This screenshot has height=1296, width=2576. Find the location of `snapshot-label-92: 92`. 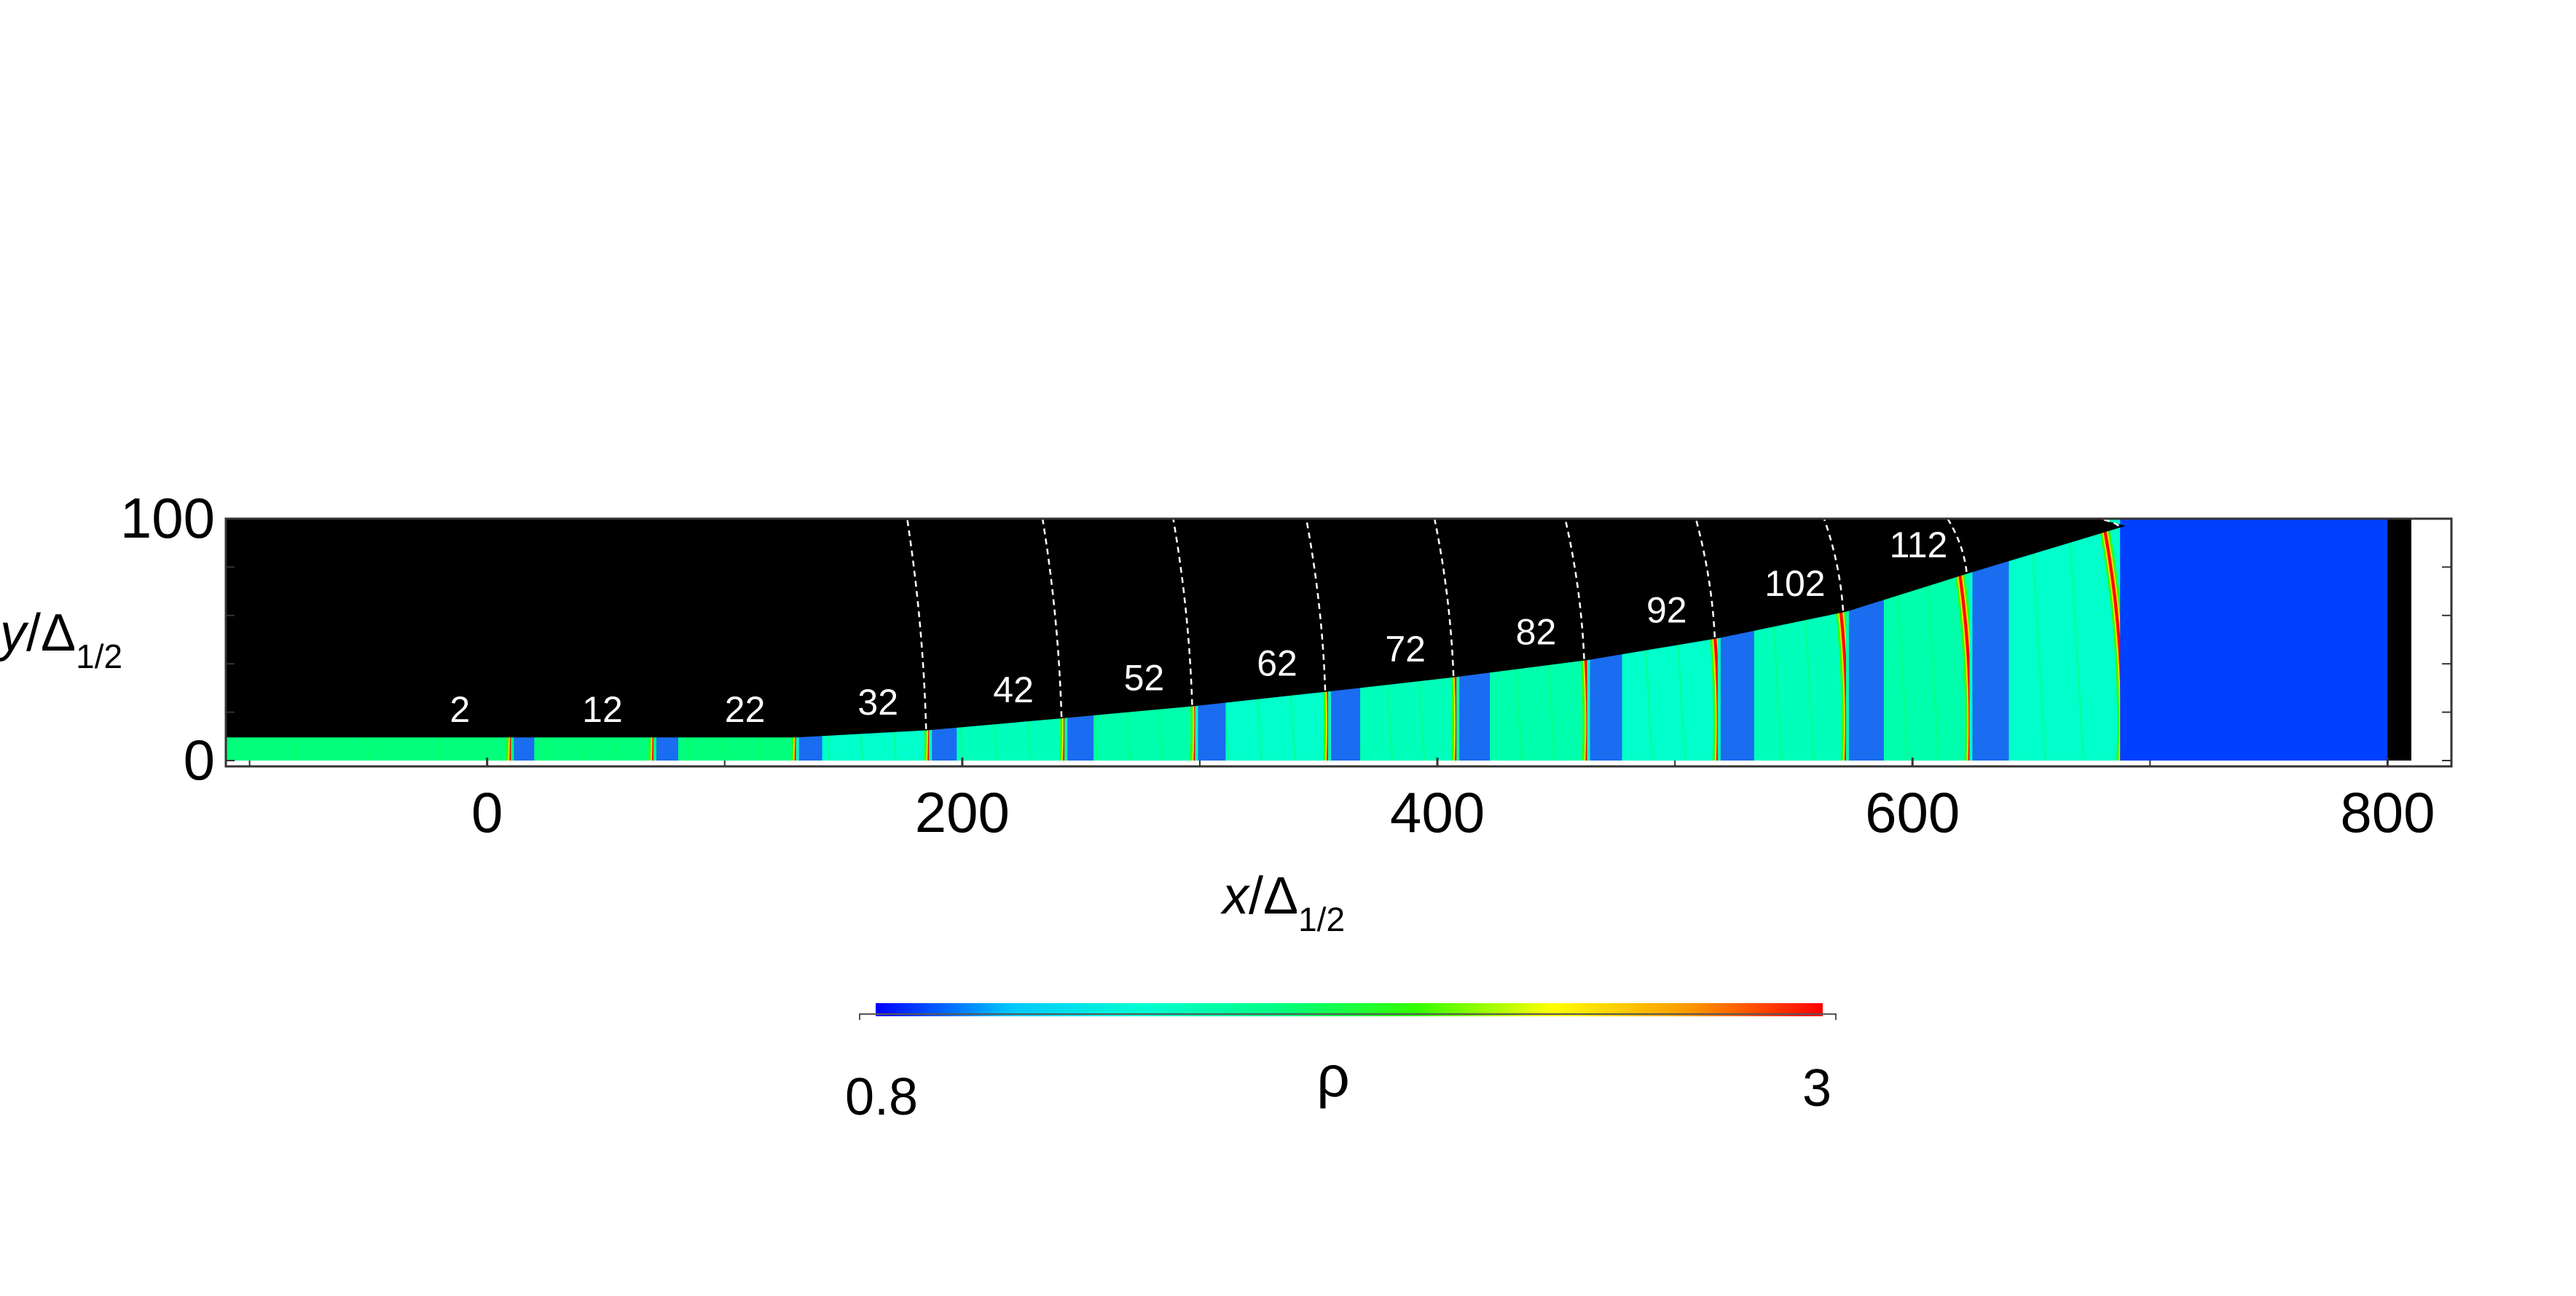

snapshot-label-92: 92 is located at coordinates (1666, 610).